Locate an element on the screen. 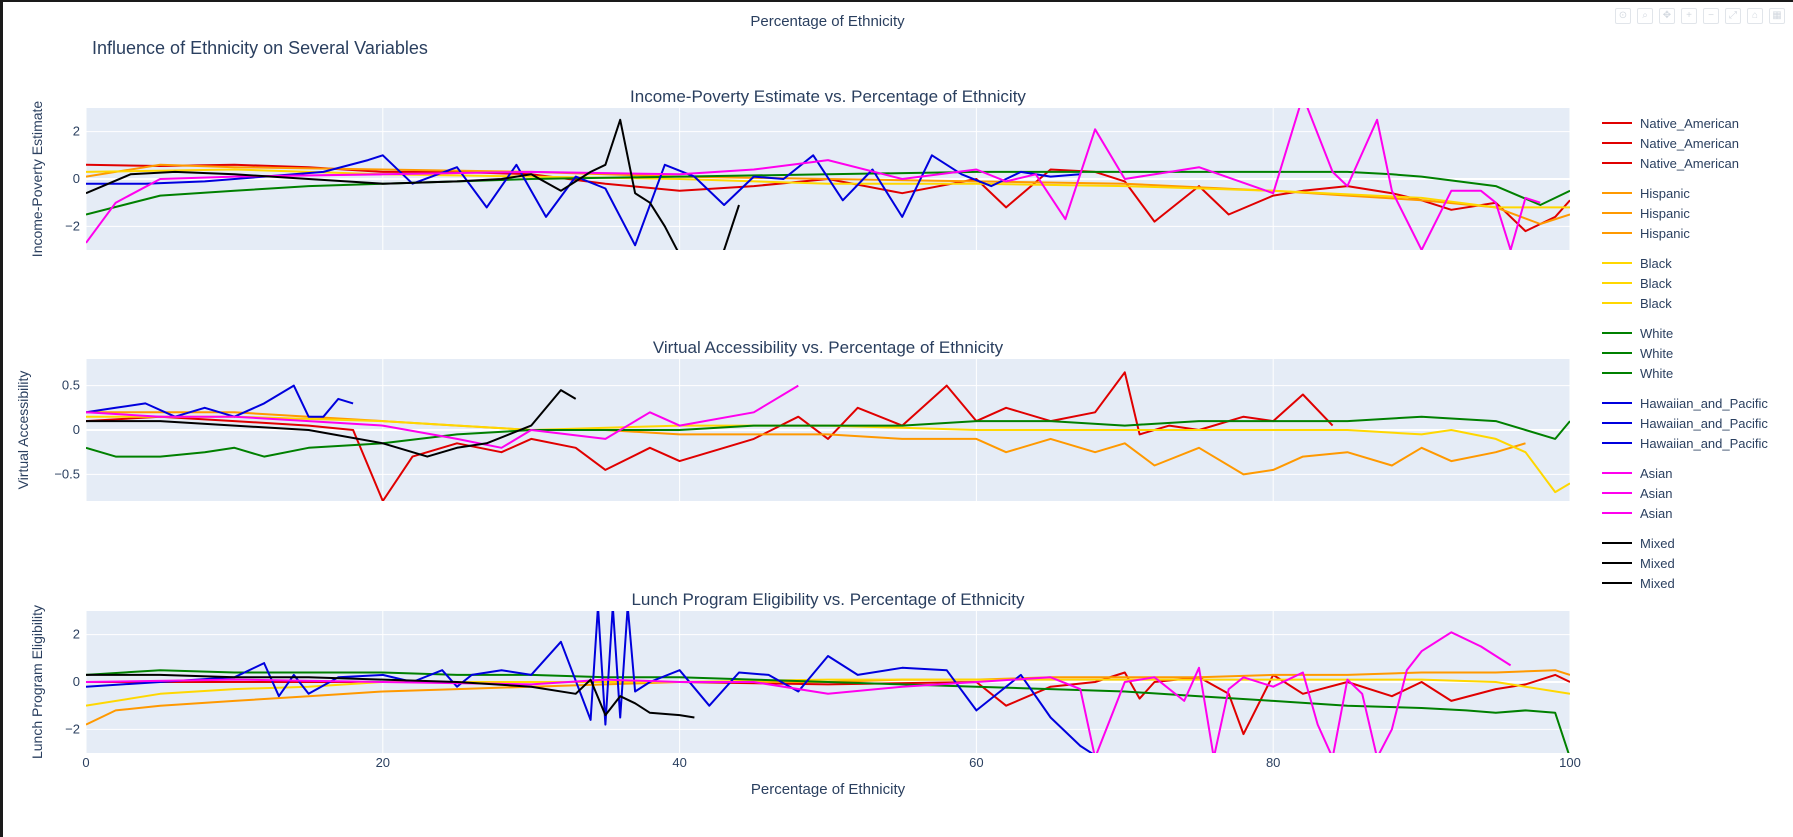 This screenshot has height=837, width=1793. camera-icon: ⊙ is located at coordinates (1623, 16).